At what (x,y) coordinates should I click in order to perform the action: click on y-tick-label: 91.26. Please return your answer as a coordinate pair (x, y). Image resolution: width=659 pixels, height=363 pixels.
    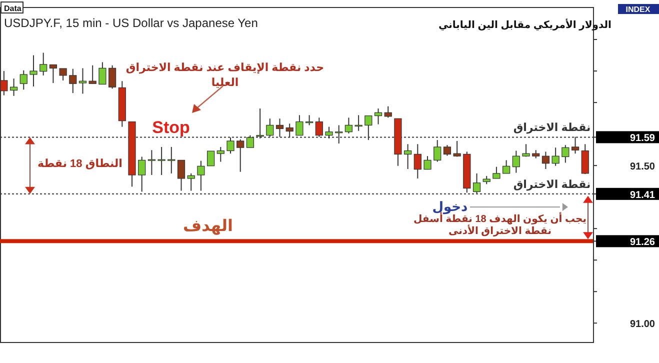
    Looking at the image, I should click on (643, 242).